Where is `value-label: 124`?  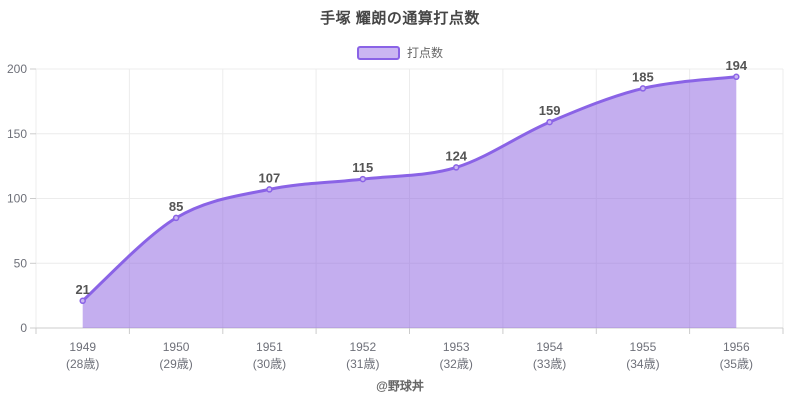
value-label: 124 is located at coordinates (456, 155).